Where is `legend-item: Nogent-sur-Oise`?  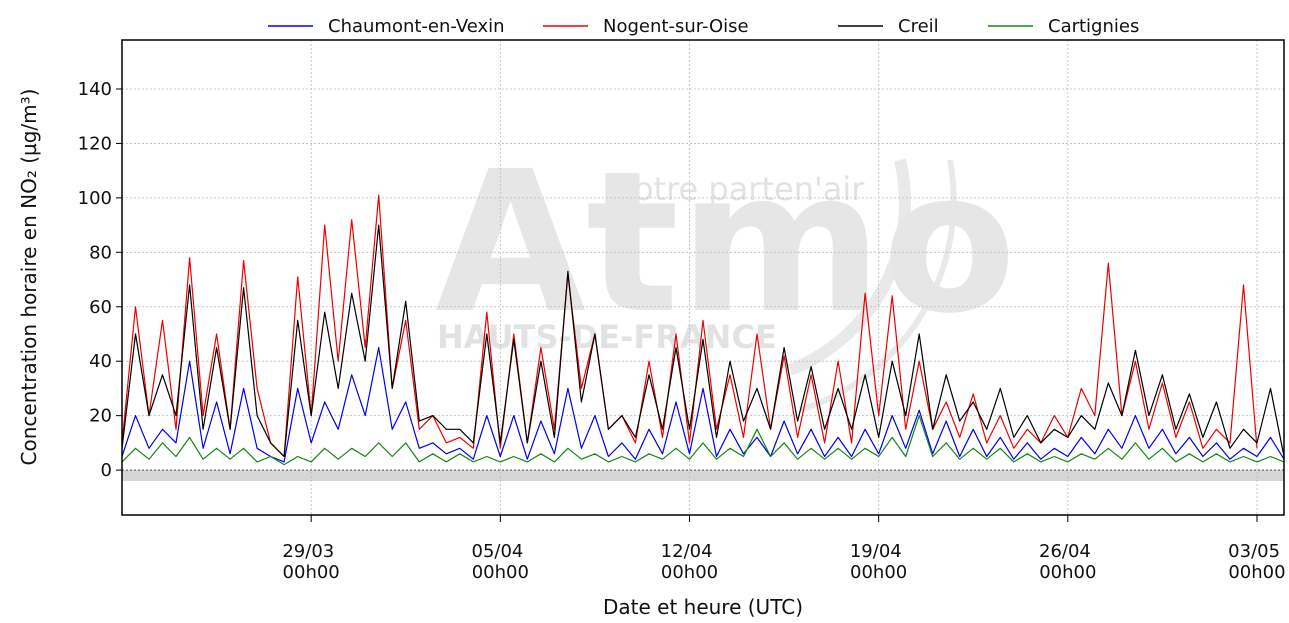 legend-item: Nogent-sur-Oise is located at coordinates (646, 26).